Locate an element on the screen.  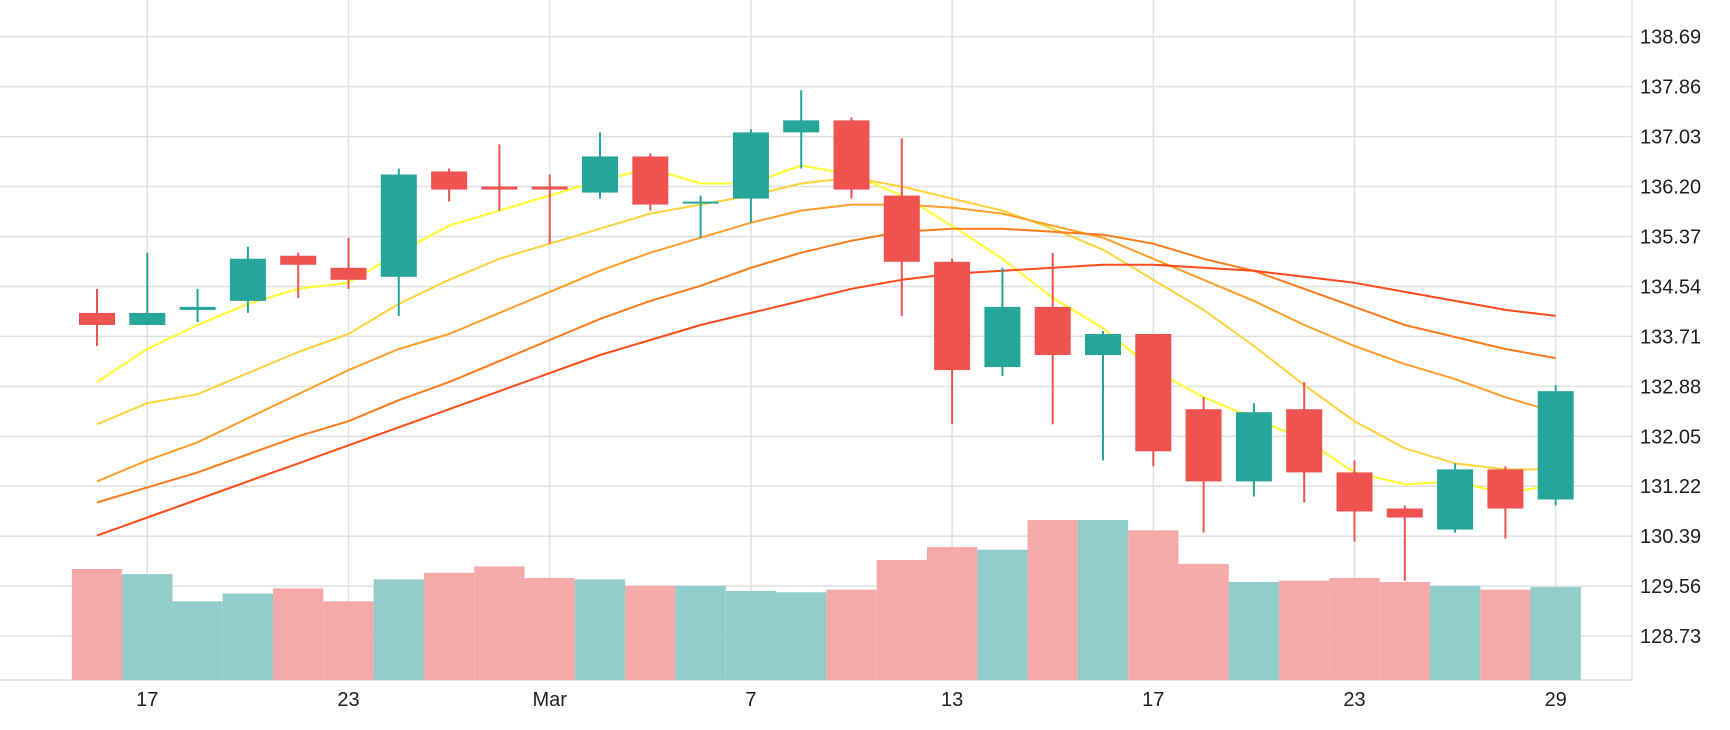
x-tick-label: Mar is located at coordinates (549, 700).